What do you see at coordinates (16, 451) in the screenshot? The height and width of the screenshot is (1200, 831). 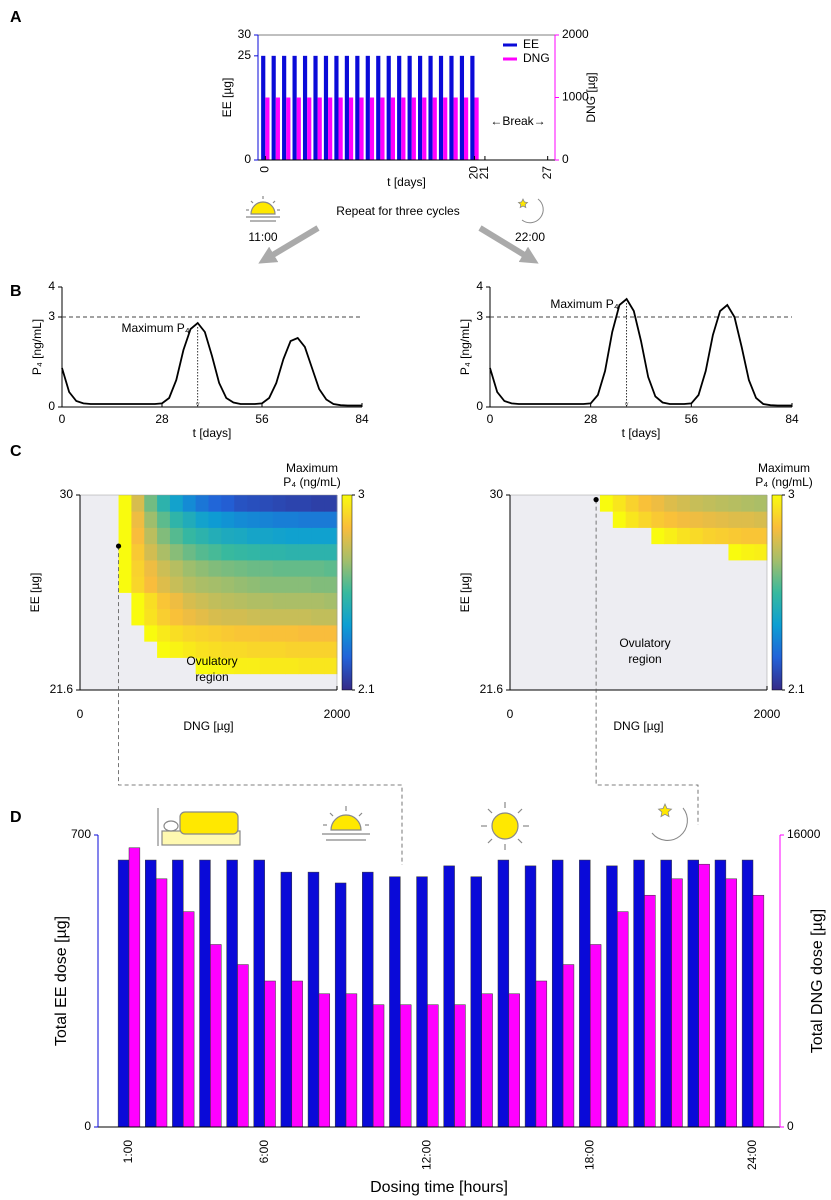 I see `panel-label: C` at bounding box center [16, 451].